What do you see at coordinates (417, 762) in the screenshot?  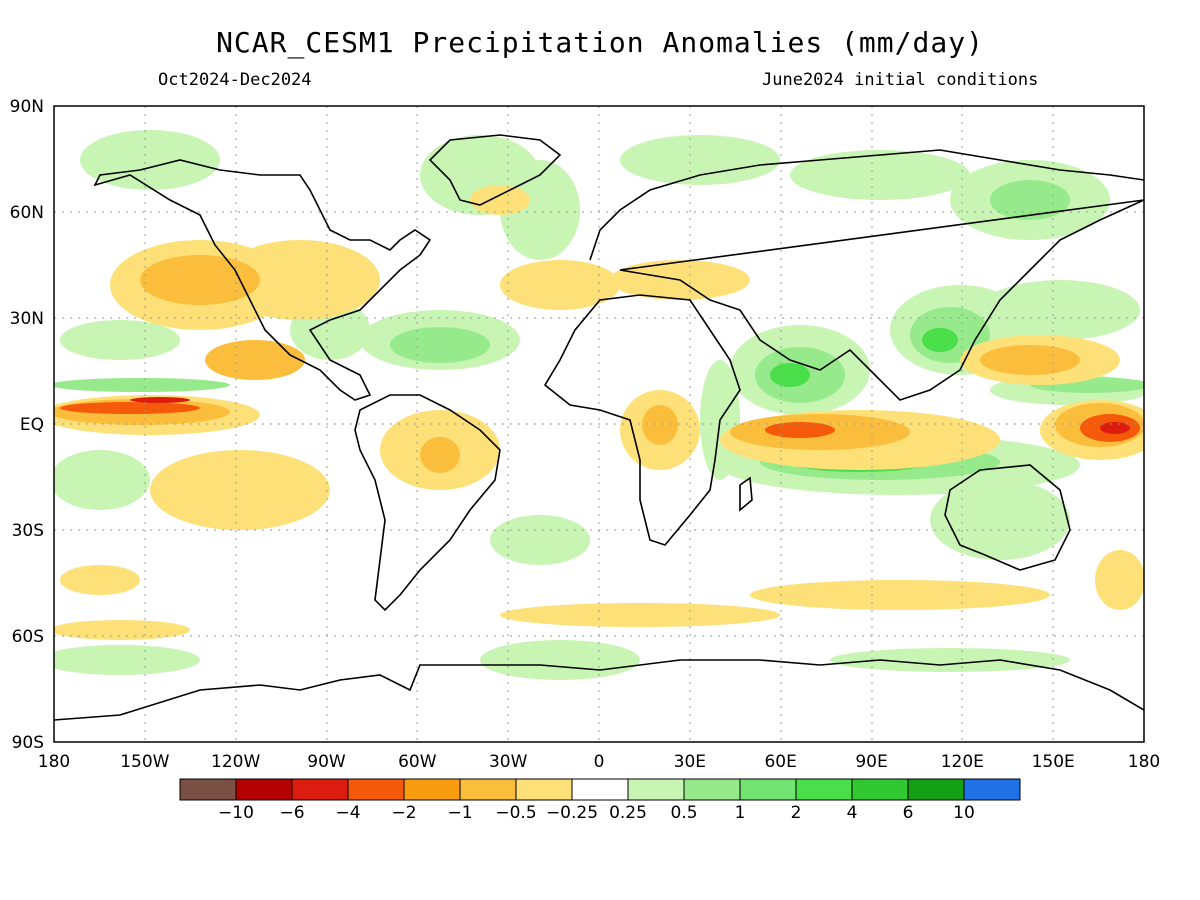 I see `longitude-label: 60W` at bounding box center [417, 762].